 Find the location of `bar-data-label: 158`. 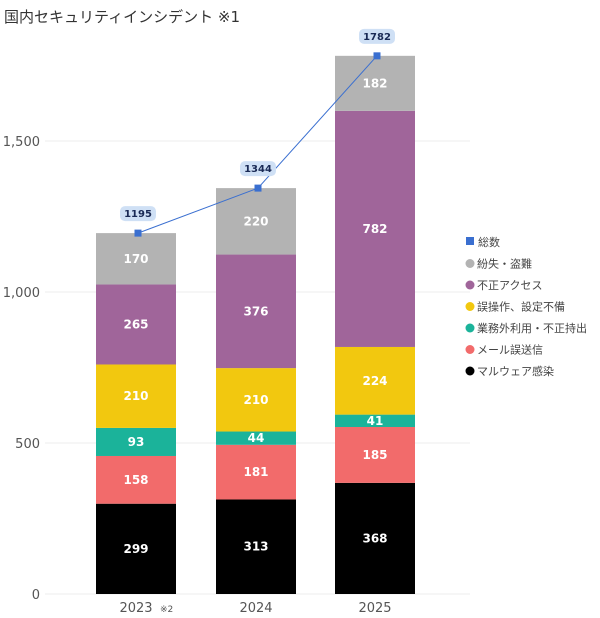

bar-data-label: 158 is located at coordinates (135, 480).